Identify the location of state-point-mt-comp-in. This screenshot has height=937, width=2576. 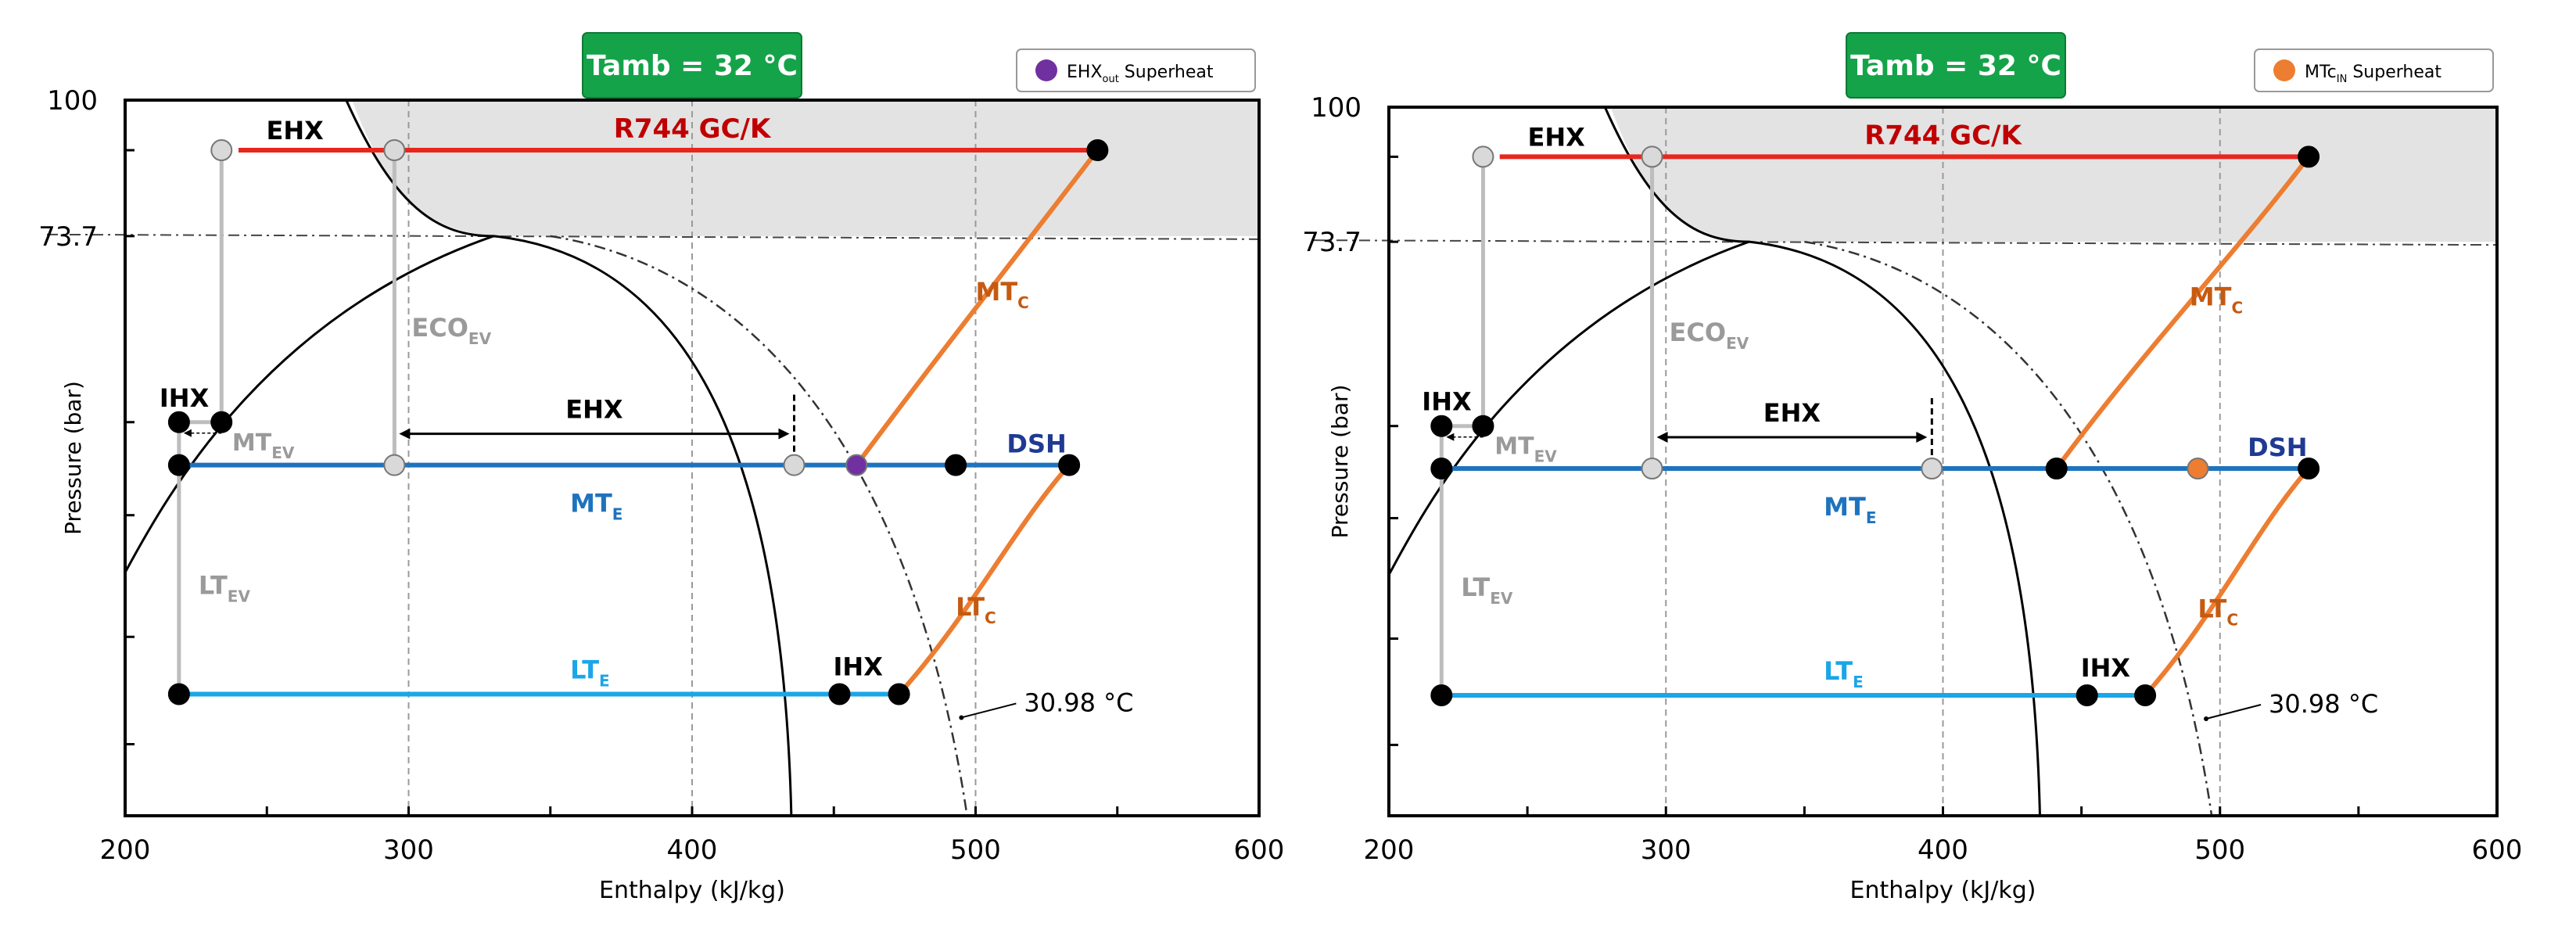
(2057, 469).